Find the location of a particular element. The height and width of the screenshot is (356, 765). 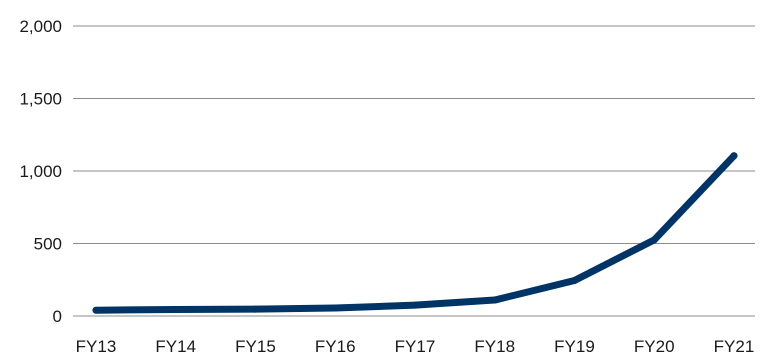

x-tick-label: FY21 is located at coordinates (734, 346).